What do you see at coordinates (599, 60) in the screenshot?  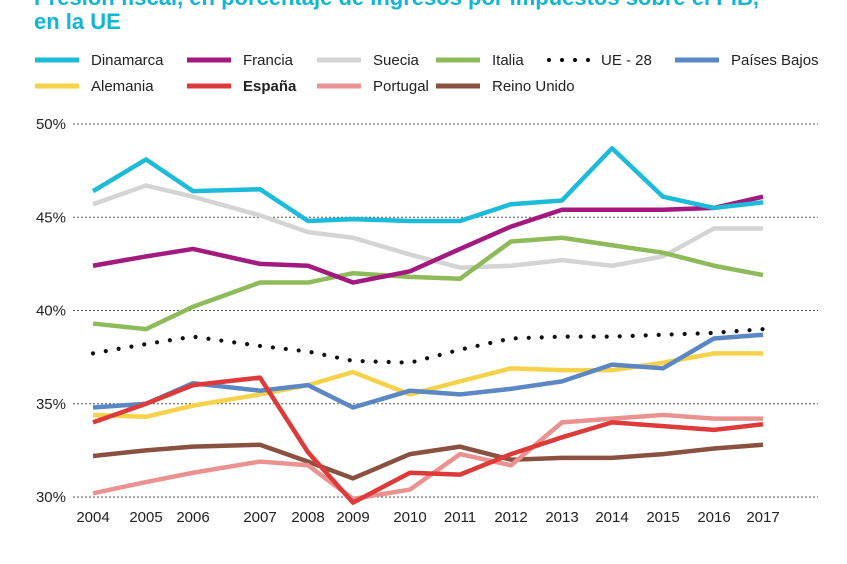 I see `legend-item-ue-28: UE - 28` at bounding box center [599, 60].